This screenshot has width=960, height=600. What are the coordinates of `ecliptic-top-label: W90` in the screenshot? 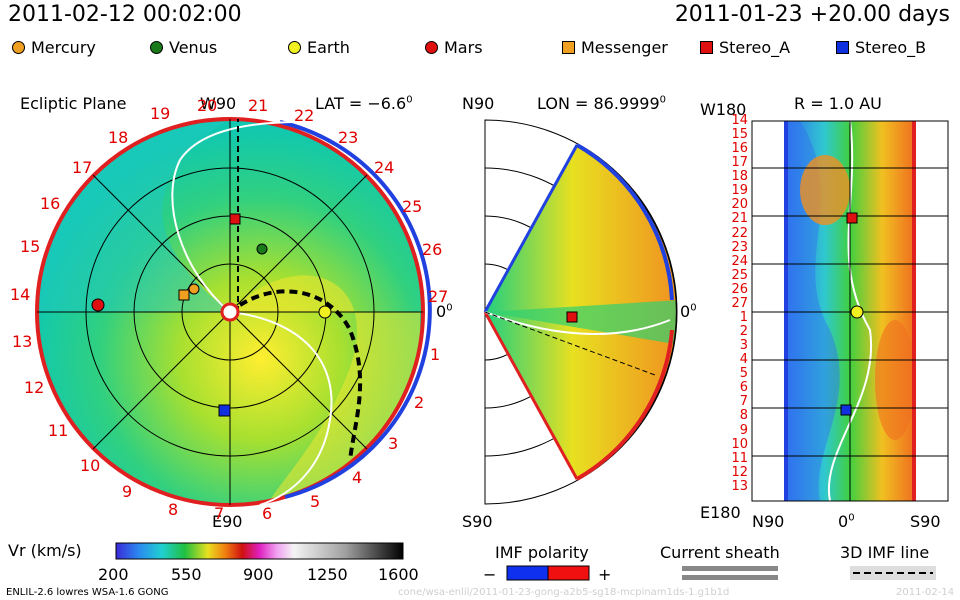 It's located at (218, 103).